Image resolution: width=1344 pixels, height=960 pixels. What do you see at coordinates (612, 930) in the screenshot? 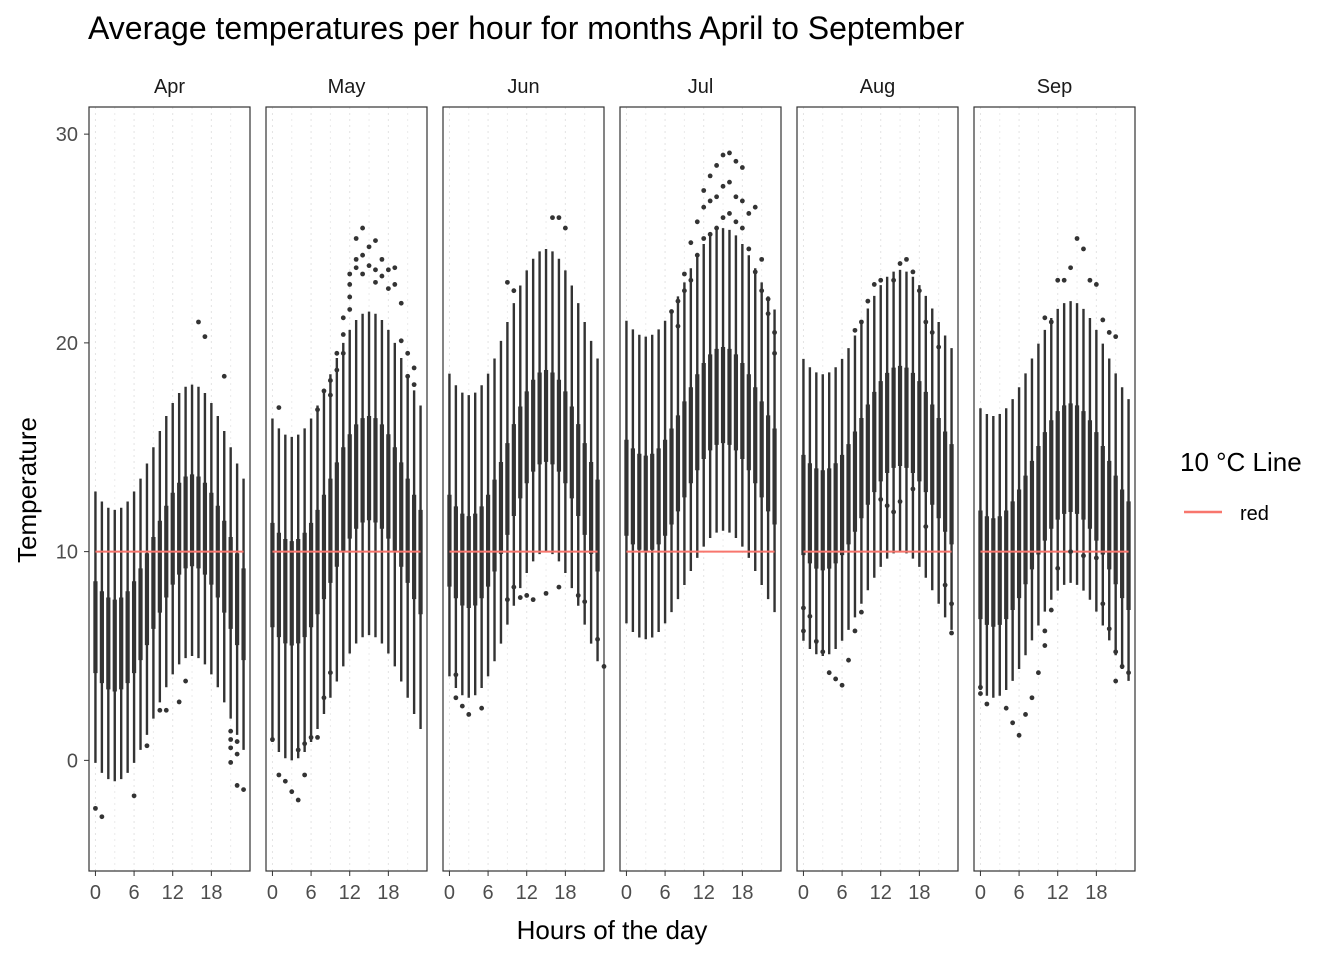
I see `x-axis-title: Hours of the day` at bounding box center [612, 930].